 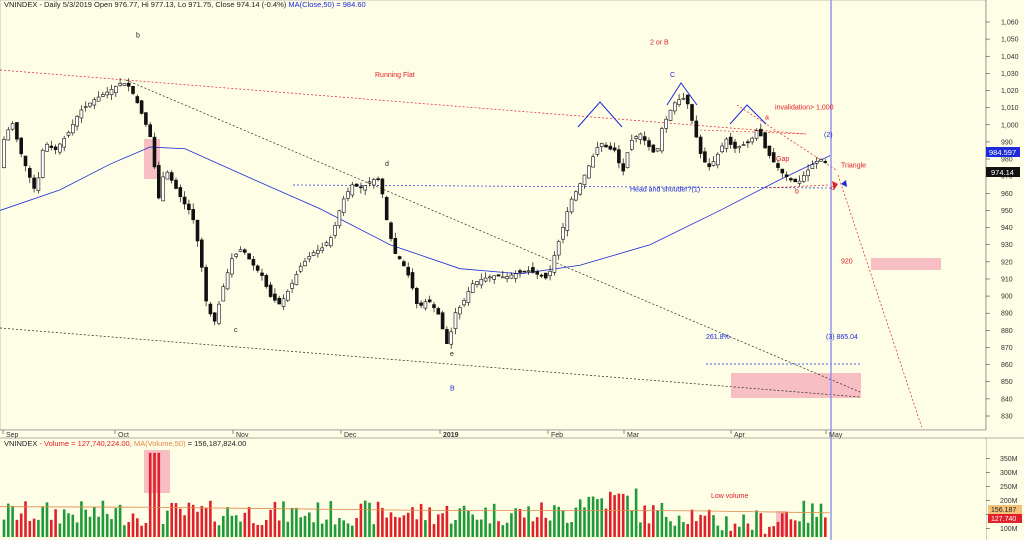 I want to click on price-tick-label: 880, so click(x=1007, y=331).